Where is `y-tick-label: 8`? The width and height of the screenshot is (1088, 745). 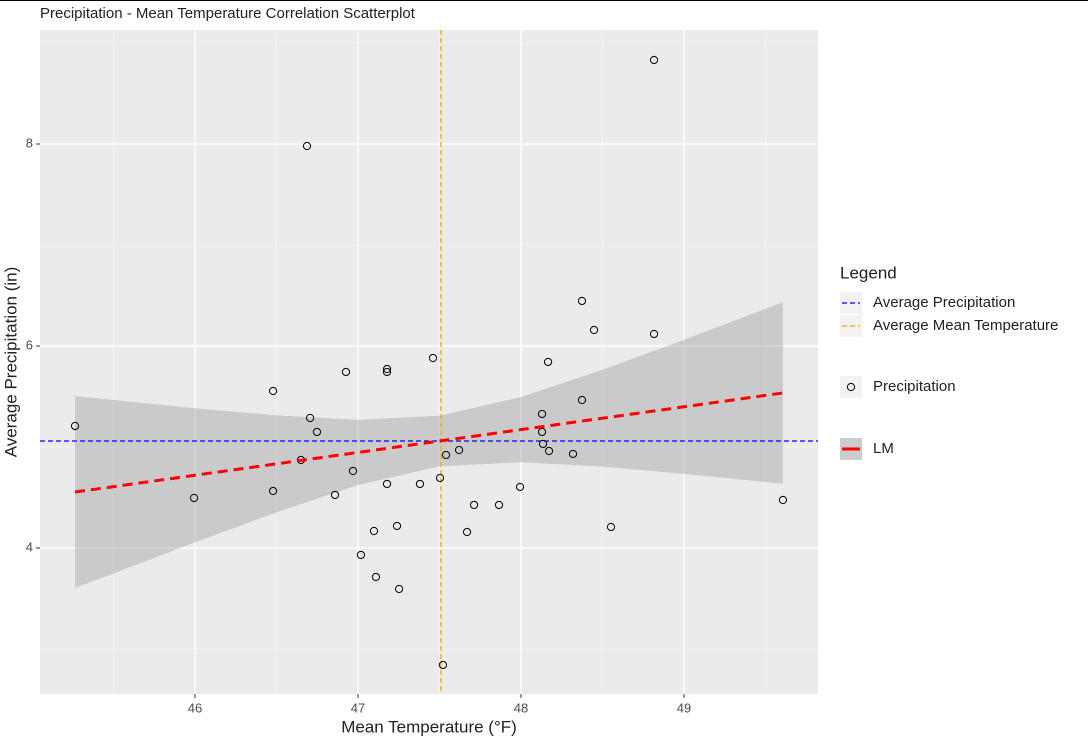
y-tick-label: 8 is located at coordinates (29, 142).